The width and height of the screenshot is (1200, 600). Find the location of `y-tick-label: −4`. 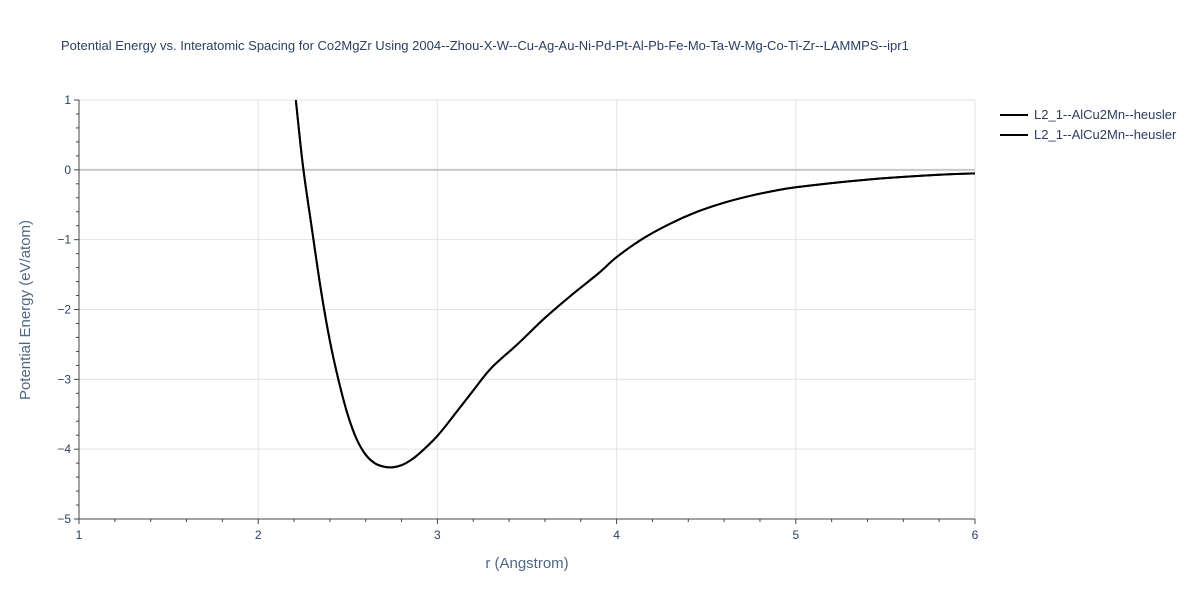

y-tick-label: −4 is located at coordinates (64, 449).